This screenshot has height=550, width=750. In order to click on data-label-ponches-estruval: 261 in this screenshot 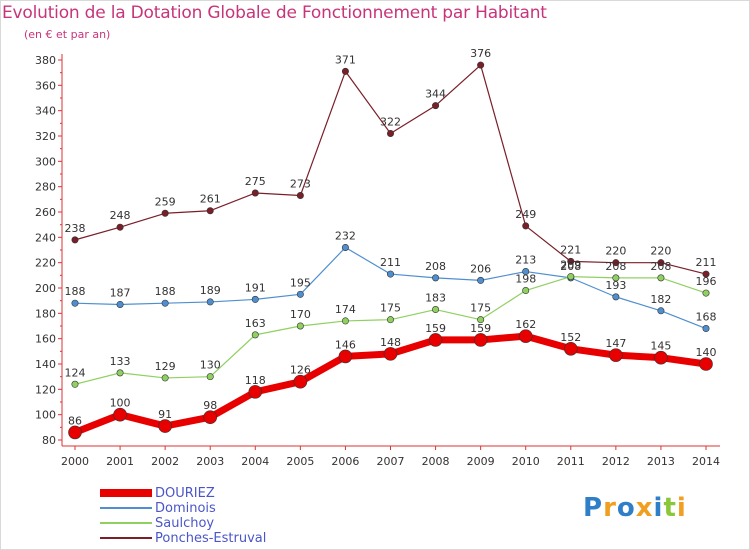, I will do `click(210, 199)`.